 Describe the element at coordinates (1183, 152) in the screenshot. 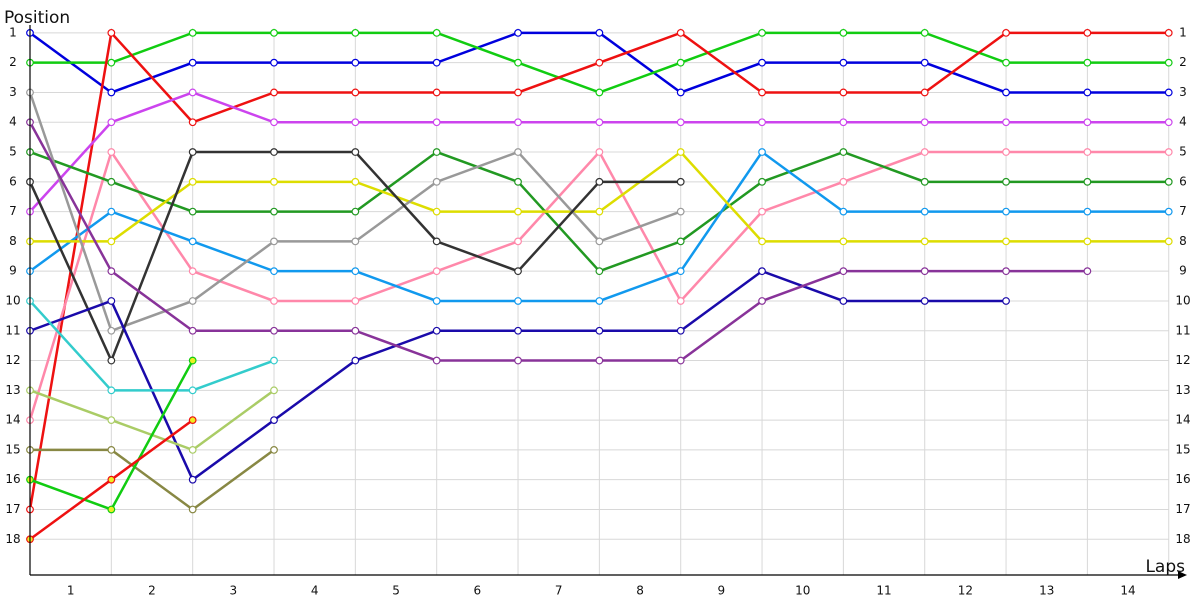

I see `y-tick-label-right: 5` at that location.